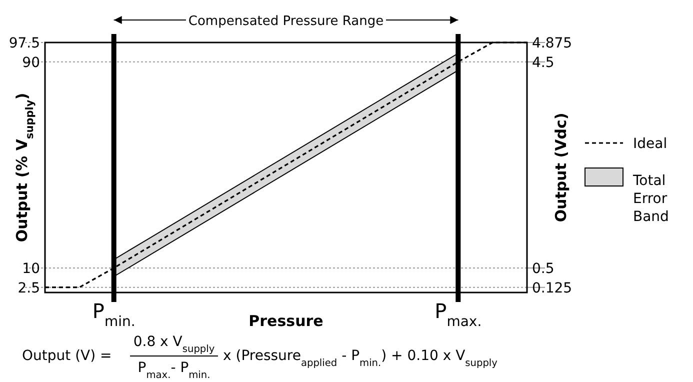 The width and height of the screenshot is (693, 382). What do you see at coordinates (543, 62) in the screenshot?
I see `y2-tick-label: 4.5` at bounding box center [543, 62].